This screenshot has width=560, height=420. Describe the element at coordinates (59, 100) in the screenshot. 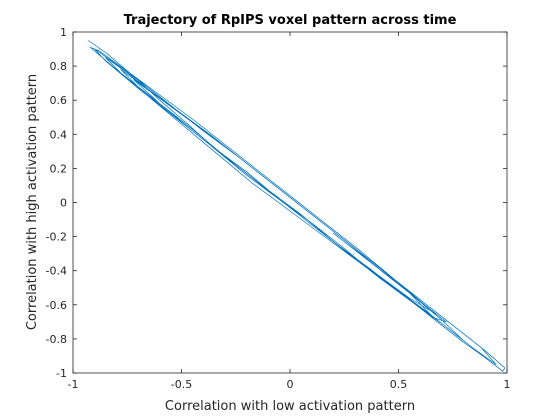

I see `y-tick-label: 0.6` at that location.